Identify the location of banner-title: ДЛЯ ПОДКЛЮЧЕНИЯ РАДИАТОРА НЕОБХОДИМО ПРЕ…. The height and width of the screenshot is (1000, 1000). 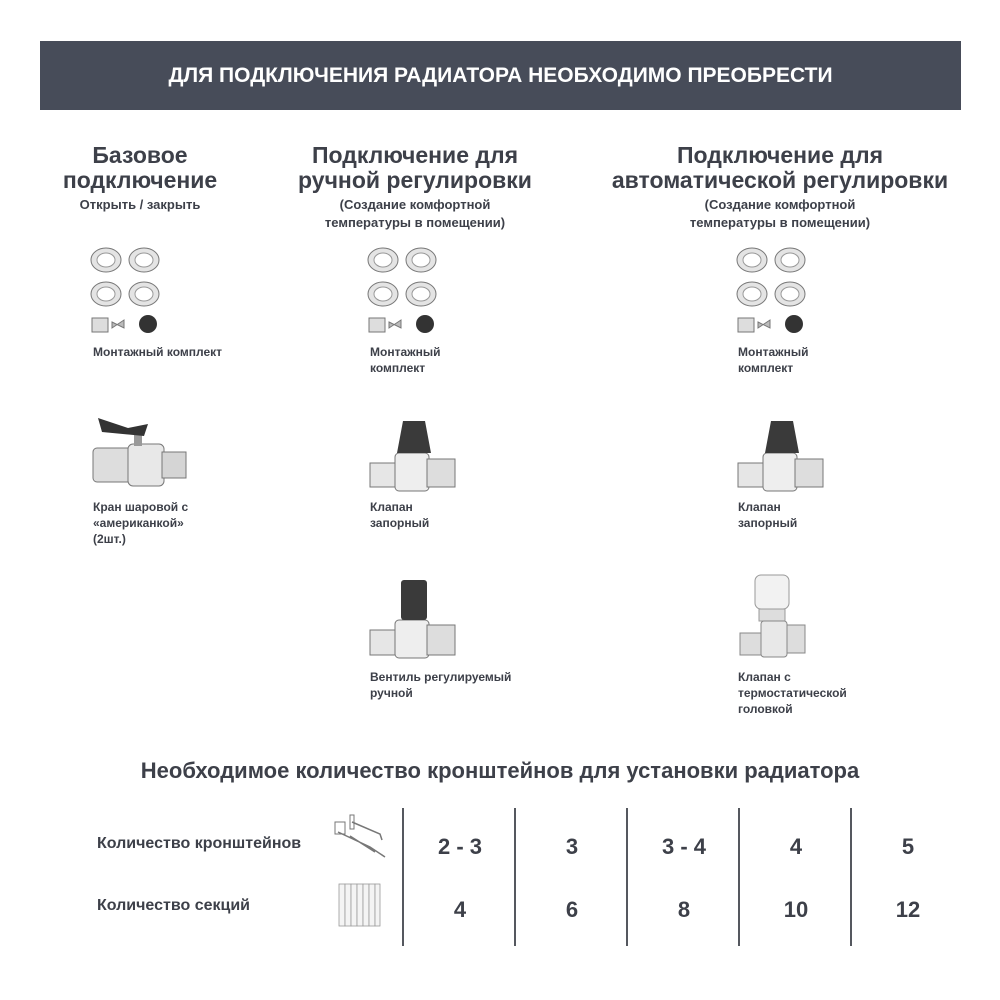
(500, 75).